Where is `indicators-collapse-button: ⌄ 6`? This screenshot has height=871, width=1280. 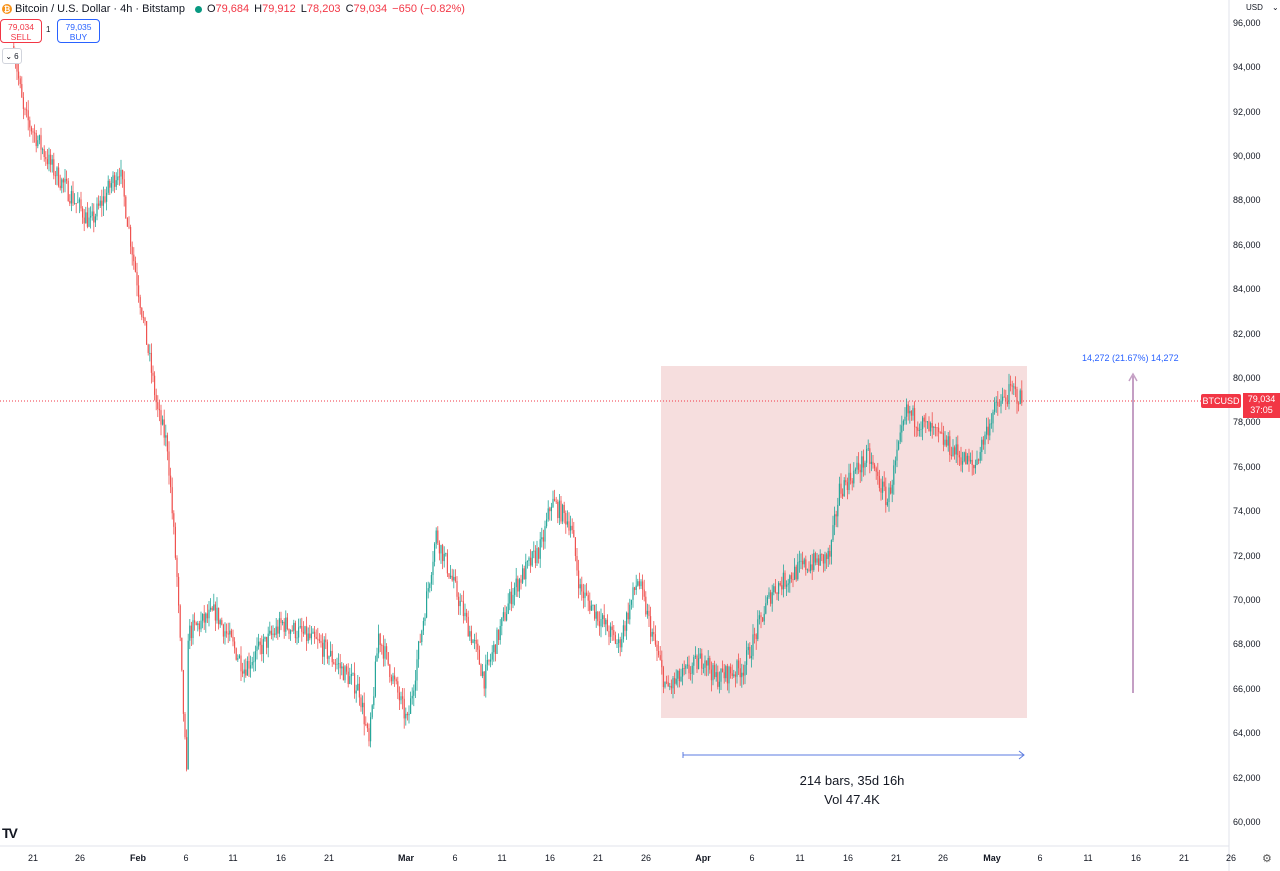 indicators-collapse-button: ⌄ 6 is located at coordinates (12, 56).